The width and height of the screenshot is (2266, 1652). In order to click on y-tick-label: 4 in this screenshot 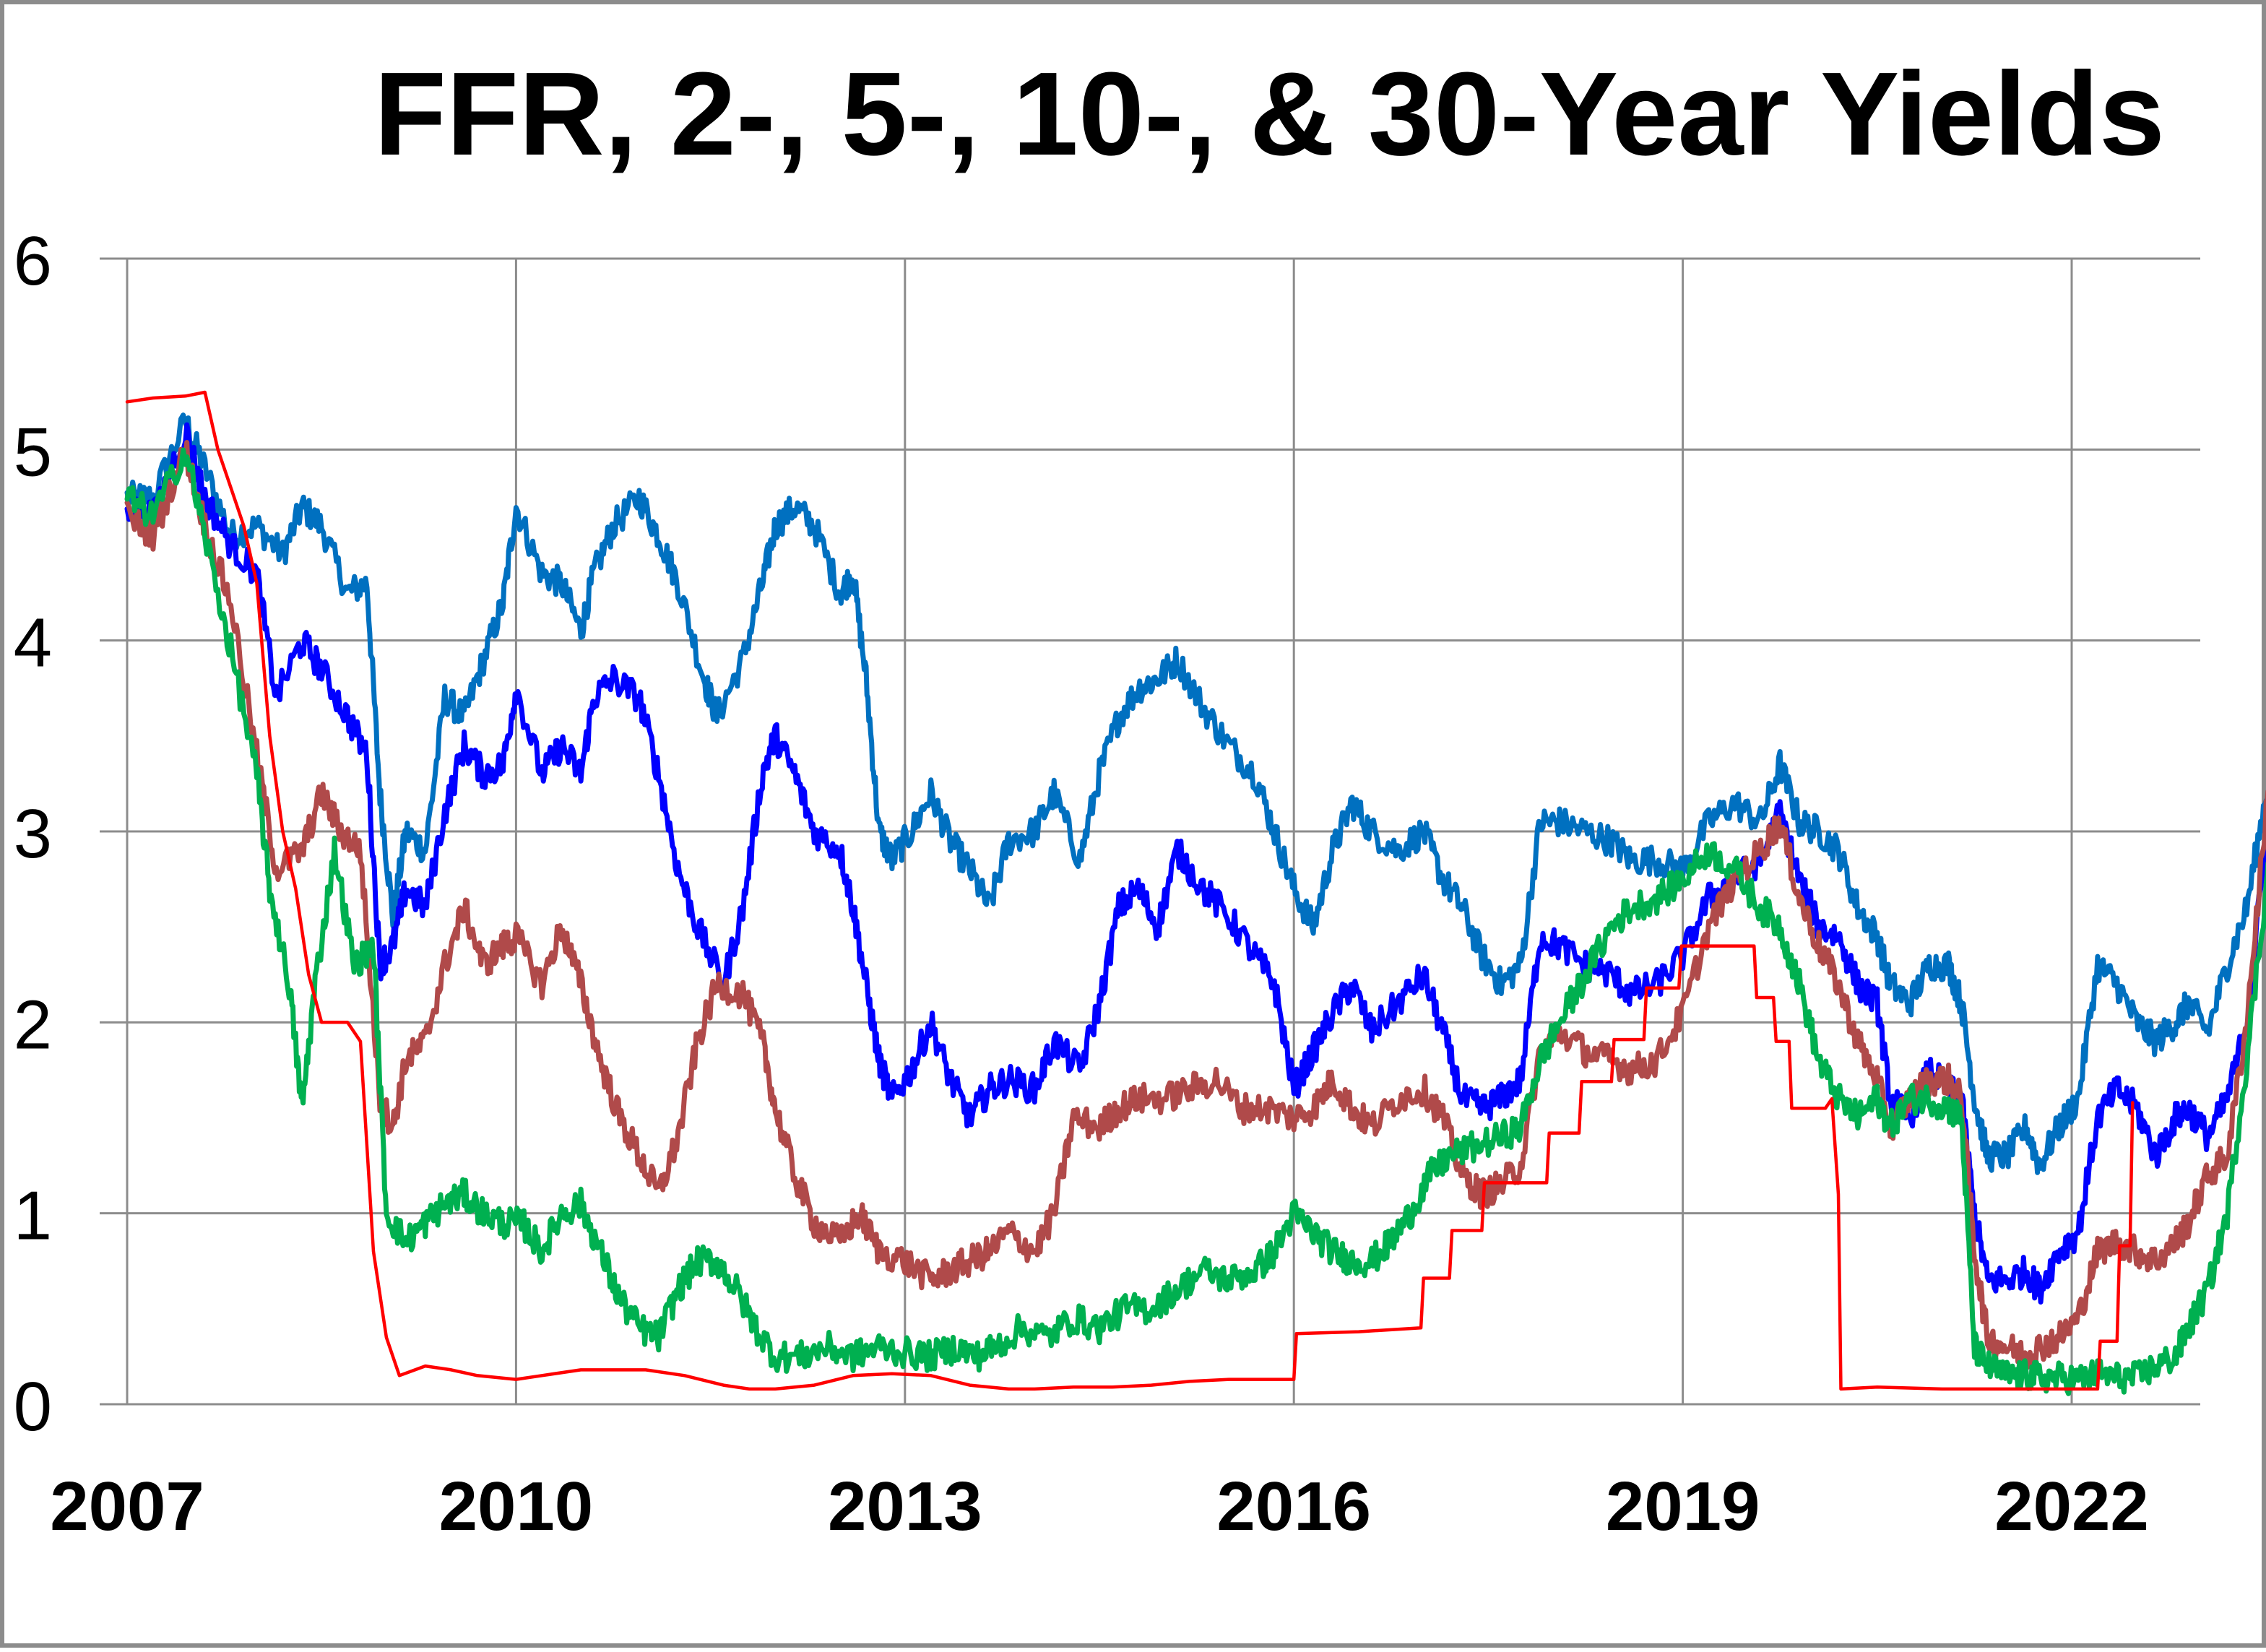, I will do `click(33, 643)`.